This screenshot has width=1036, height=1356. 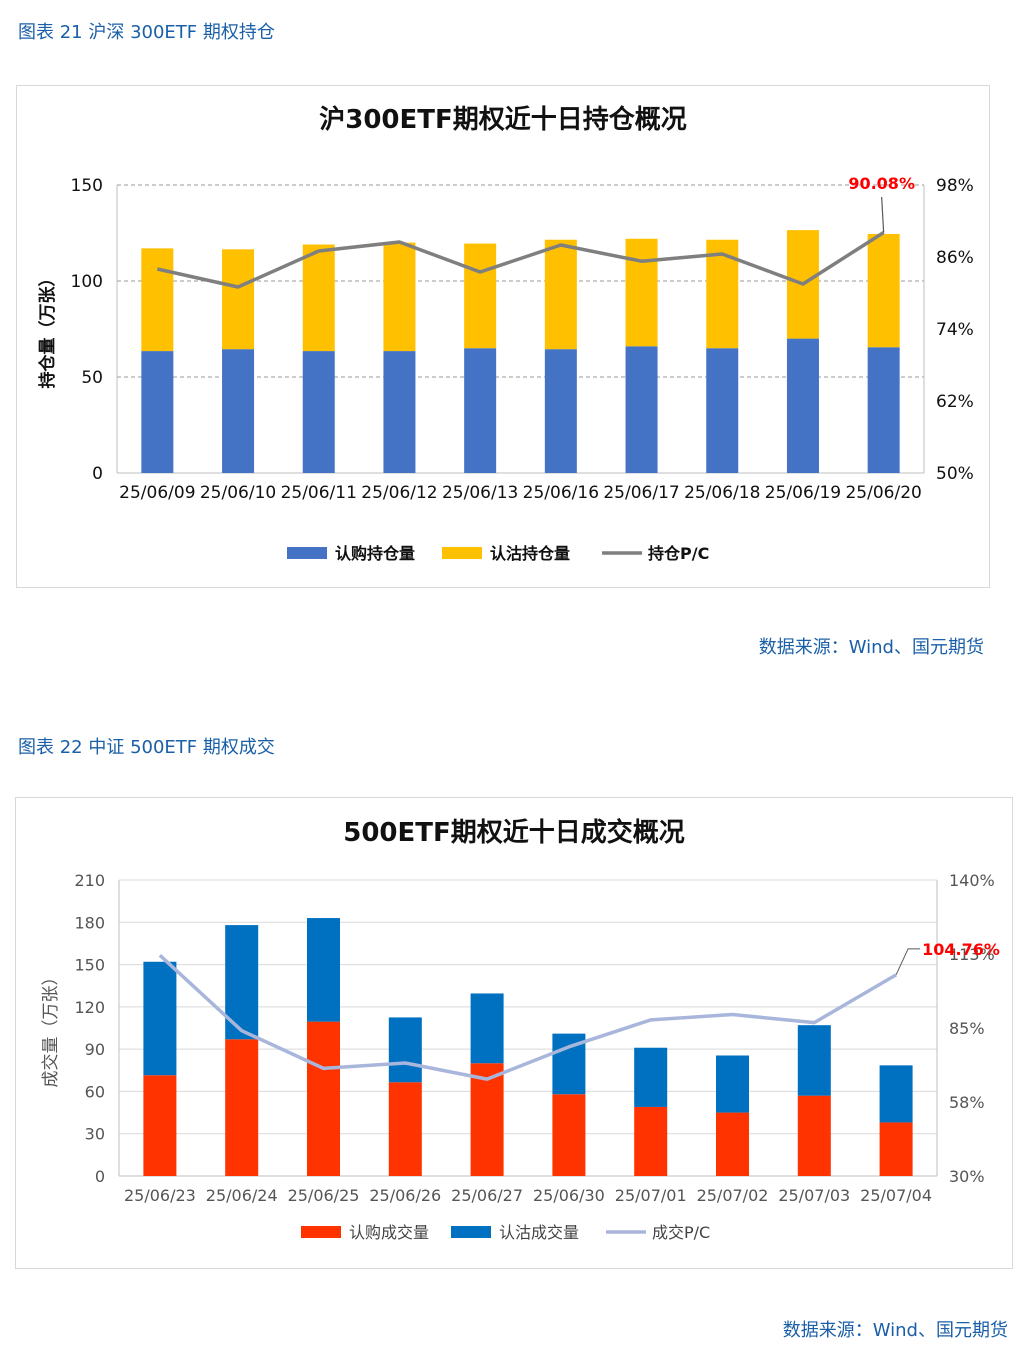 I want to click on x-tick-label: 25/06/10, so click(x=238, y=493).